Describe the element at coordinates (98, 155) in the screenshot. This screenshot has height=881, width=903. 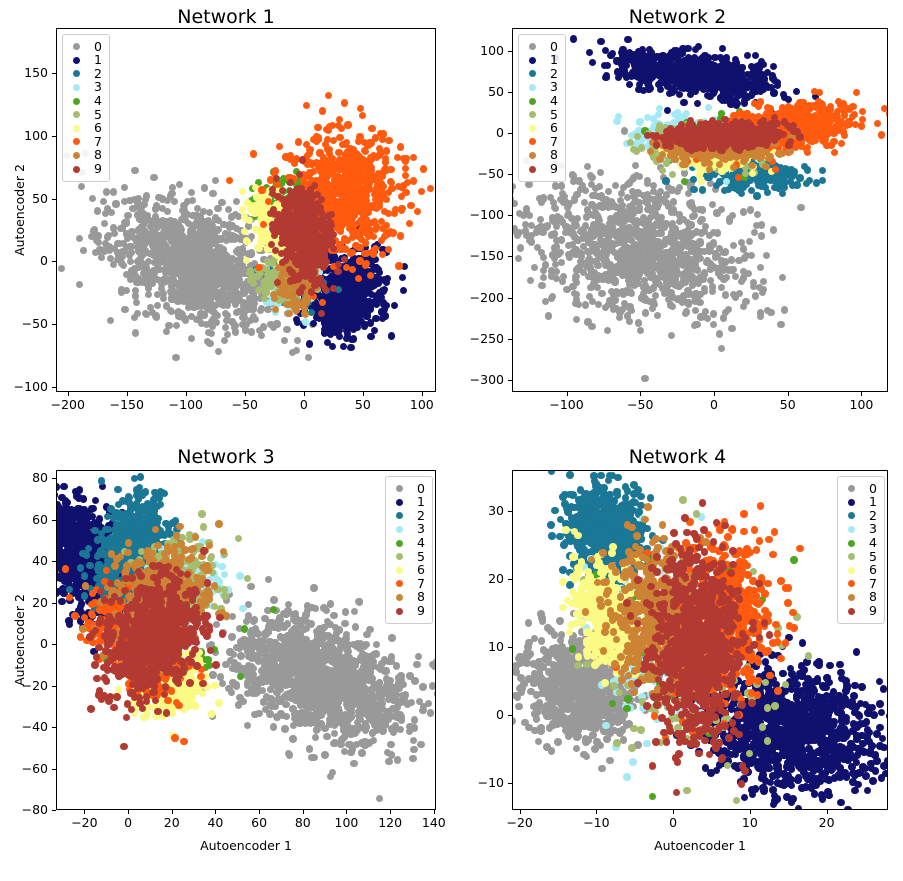
I see `legend-label: 8` at that location.